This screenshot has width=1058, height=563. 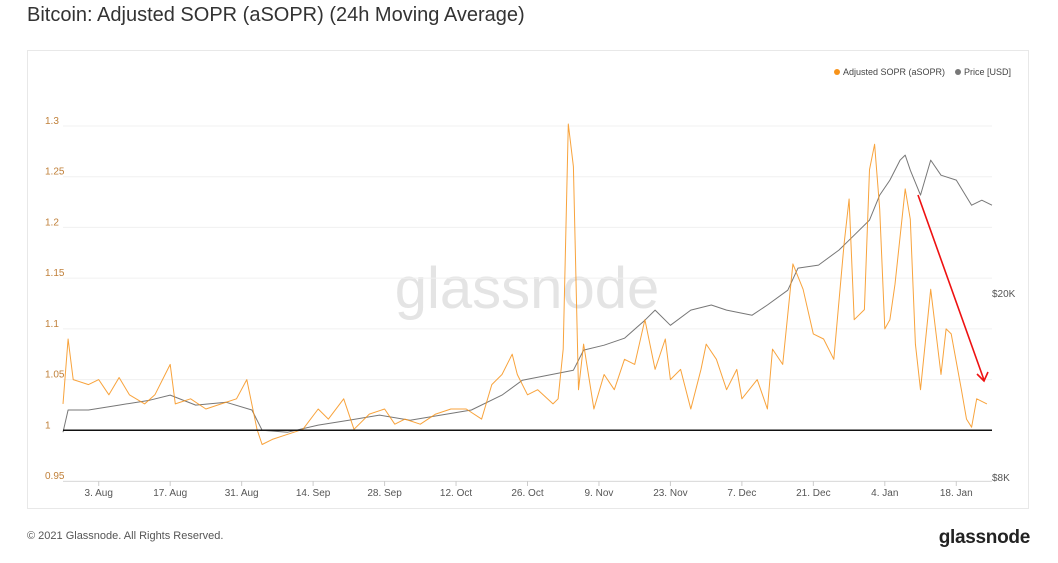 What do you see at coordinates (987, 72) in the screenshot?
I see `legend-entry: Price [USD]` at bounding box center [987, 72].